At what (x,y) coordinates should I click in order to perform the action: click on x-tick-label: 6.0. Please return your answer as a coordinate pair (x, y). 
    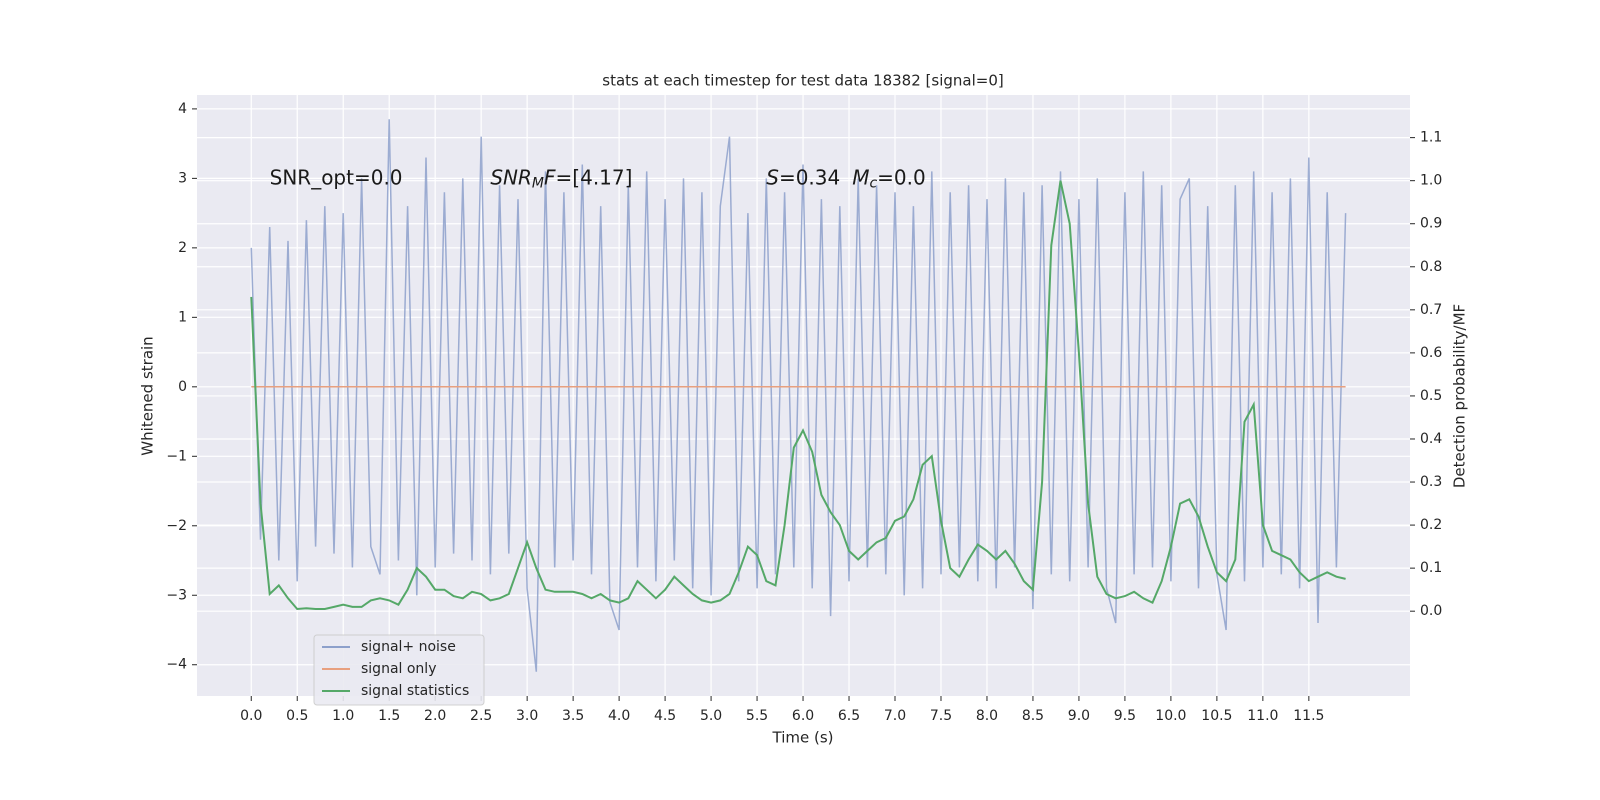
    Looking at the image, I should click on (803, 716).